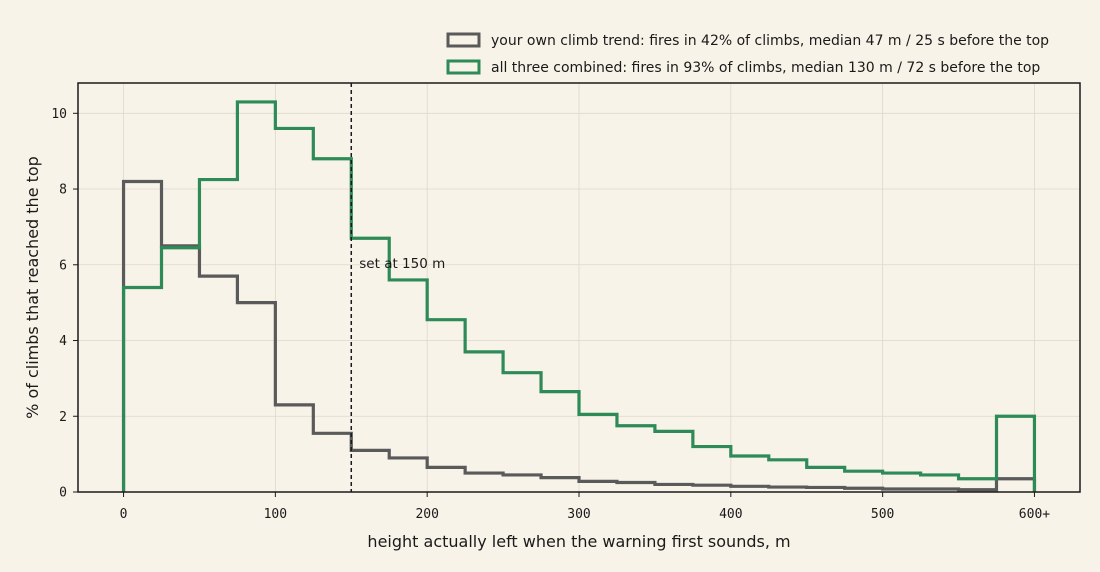 The height and width of the screenshot is (572, 1100). What do you see at coordinates (59, 114) in the screenshot?
I see `y-tick-label: 10` at bounding box center [59, 114].